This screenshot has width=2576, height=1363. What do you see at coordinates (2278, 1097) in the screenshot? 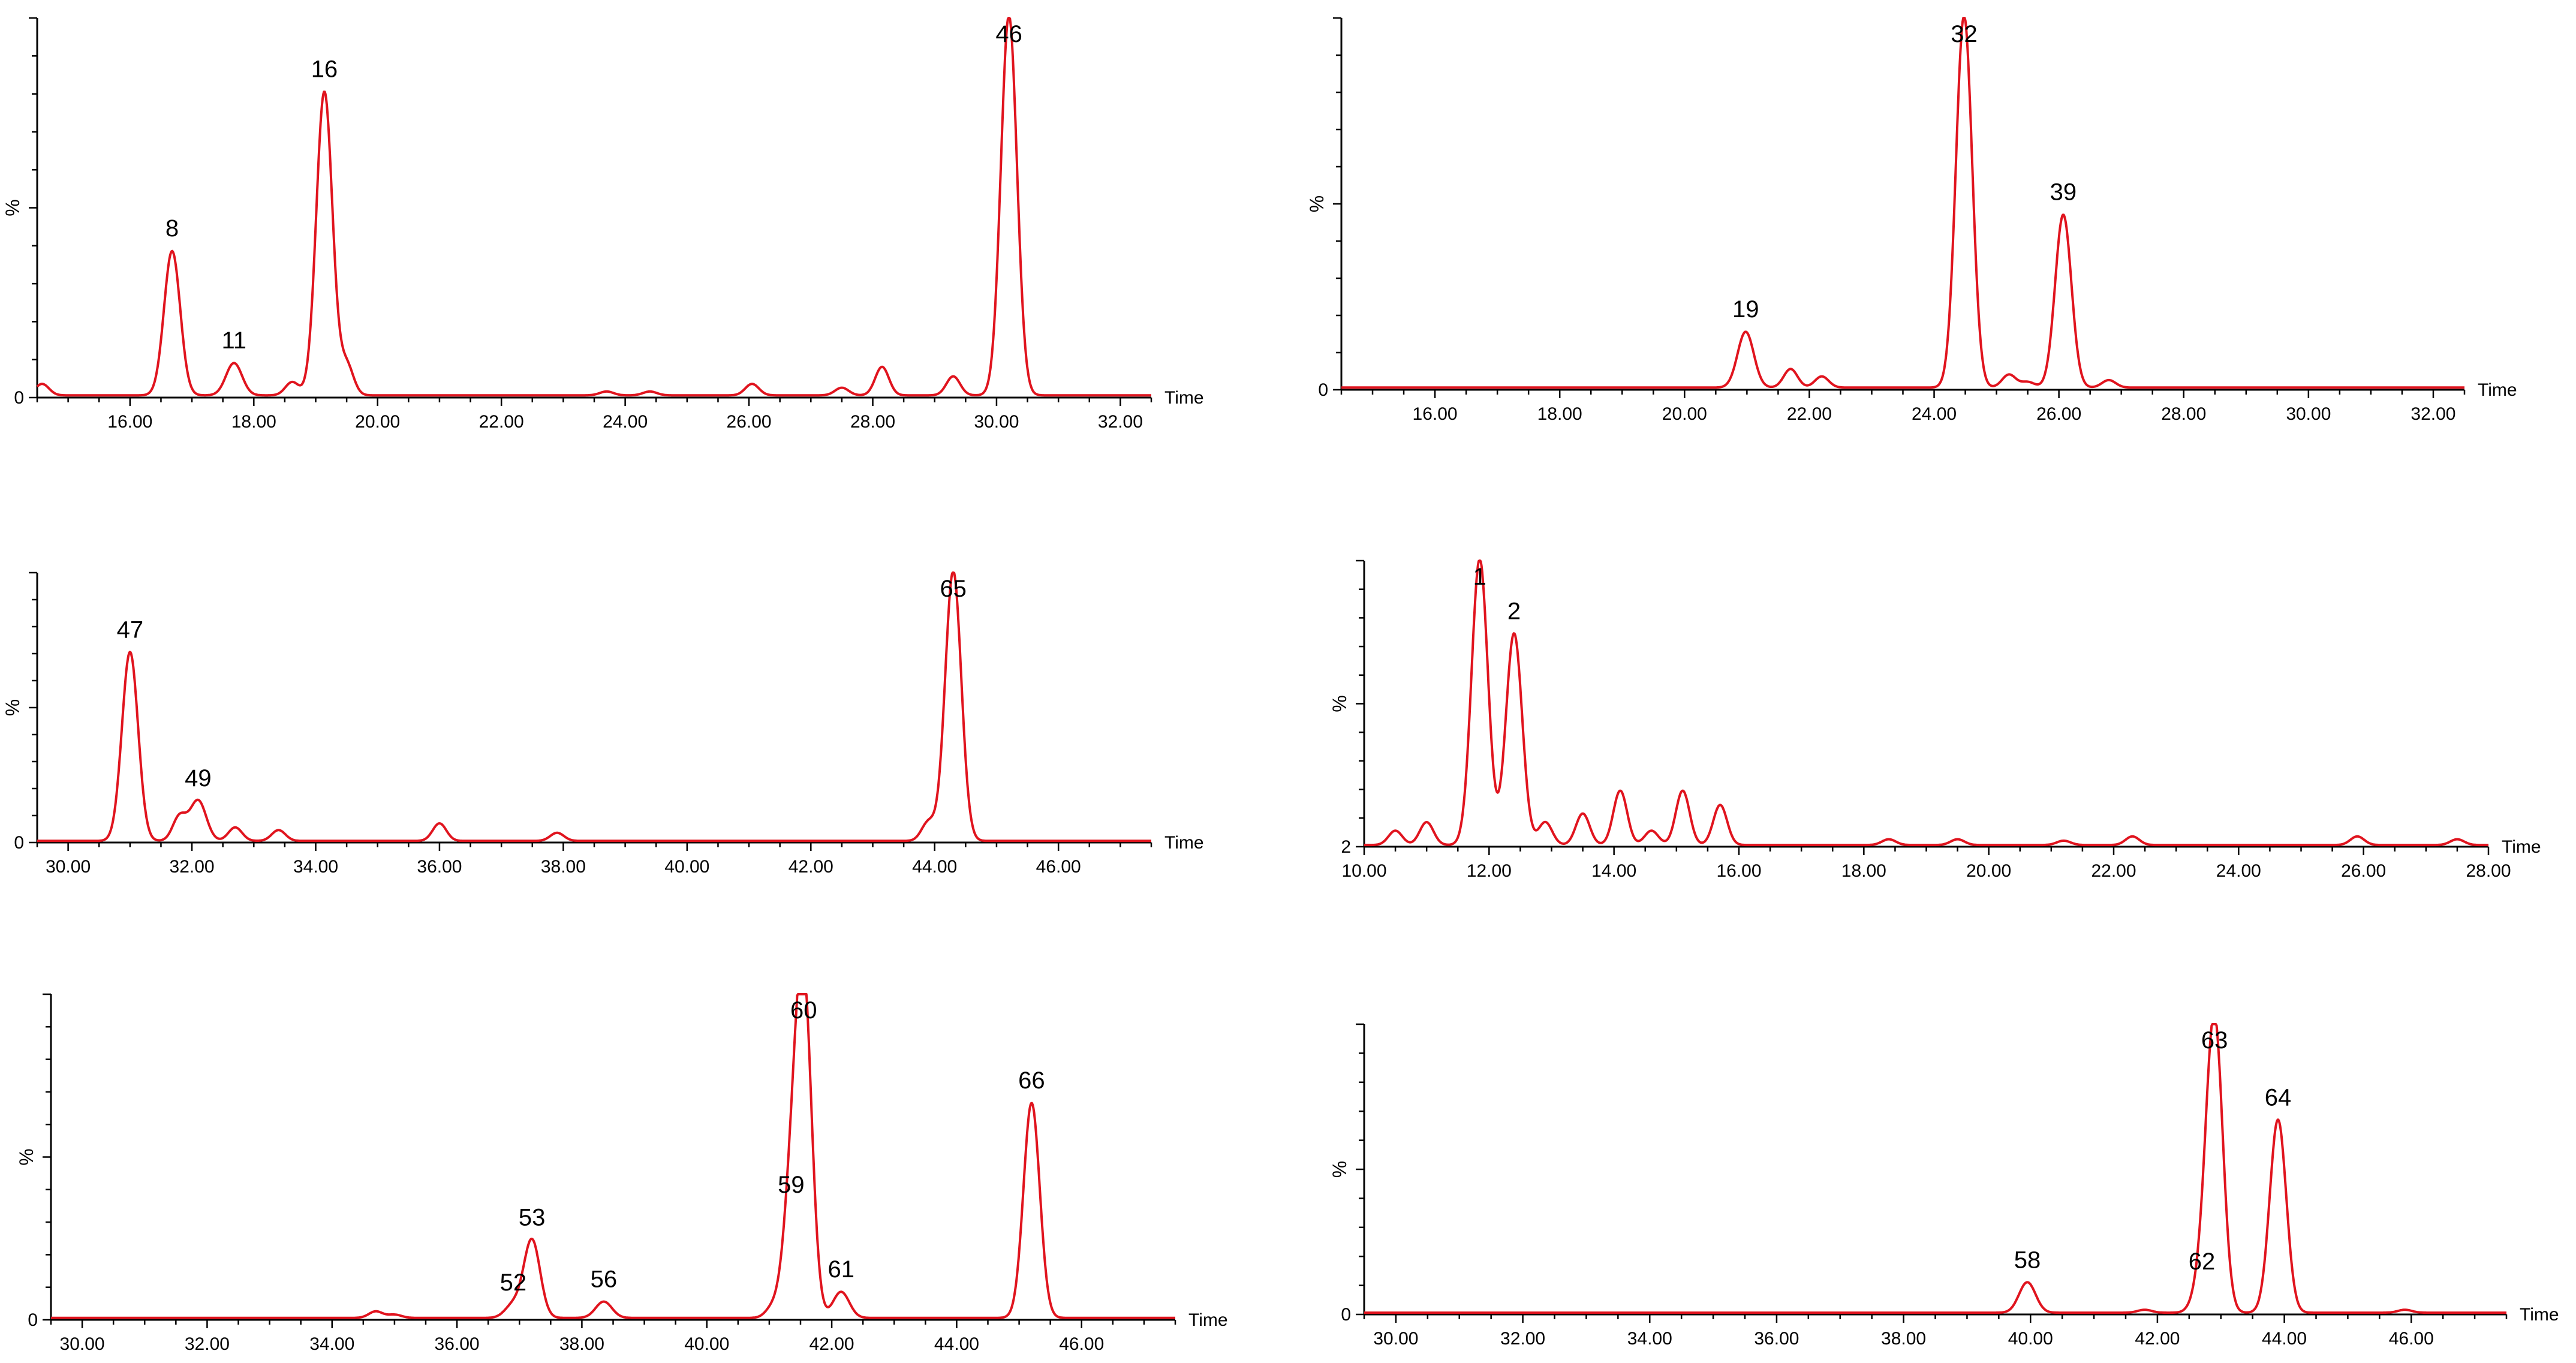
I see `peak-label-64: 64` at bounding box center [2278, 1097].